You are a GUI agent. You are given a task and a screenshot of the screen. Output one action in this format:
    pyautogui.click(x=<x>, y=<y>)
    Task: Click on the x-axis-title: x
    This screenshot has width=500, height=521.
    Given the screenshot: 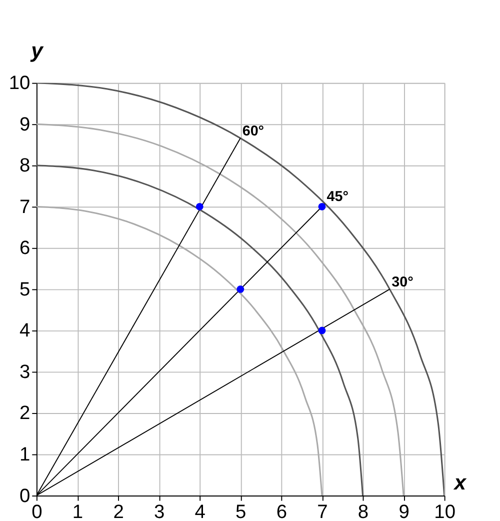 What is the action you would take?
    pyautogui.click(x=460, y=482)
    